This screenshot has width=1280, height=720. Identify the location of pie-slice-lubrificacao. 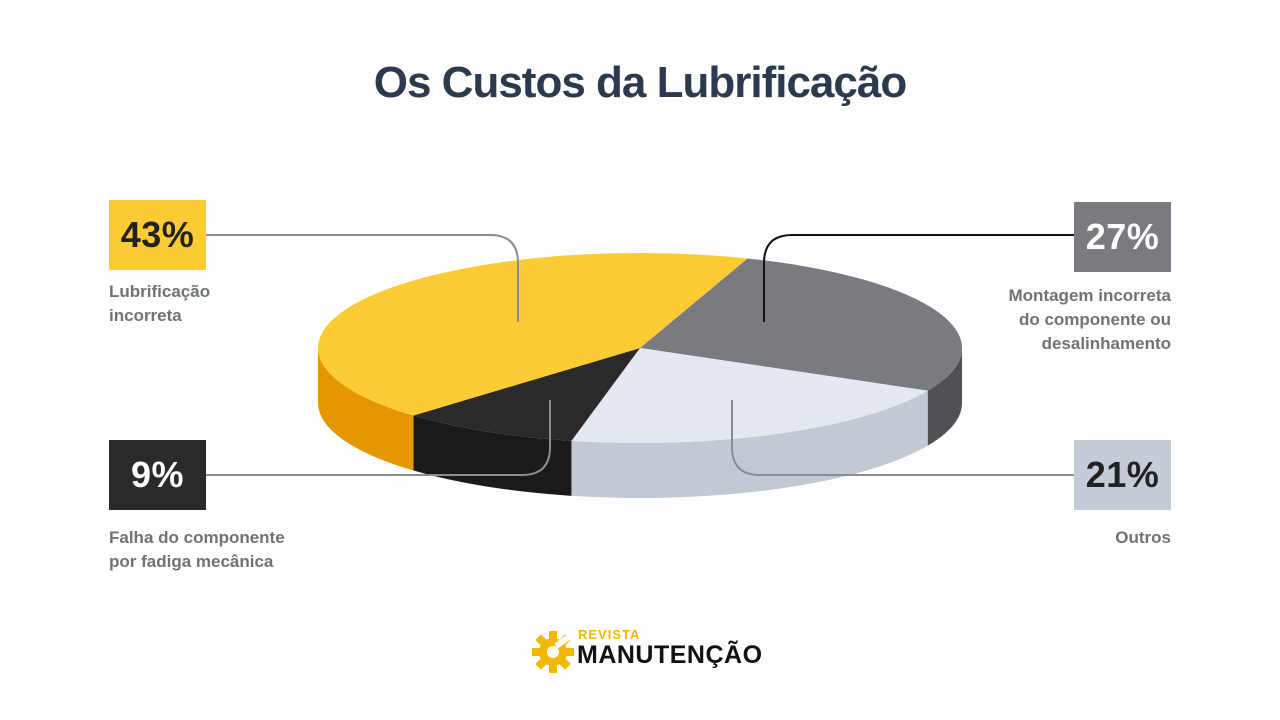
(532, 334).